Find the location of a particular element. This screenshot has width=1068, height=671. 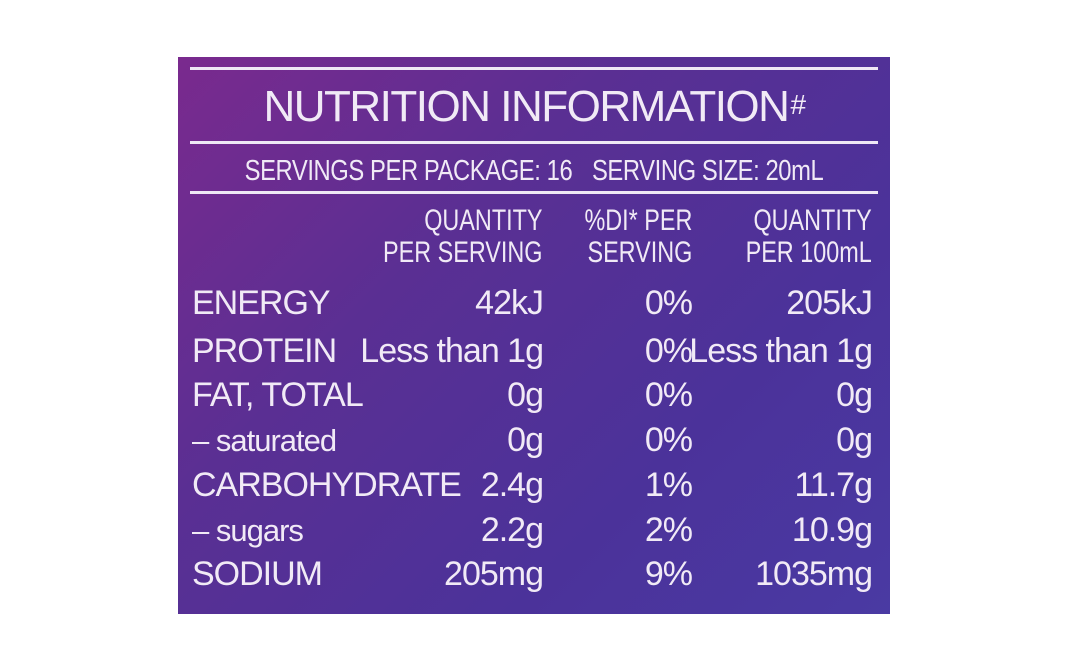

nutrient-name: FAT, TOTAL is located at coordinates (278, 395).